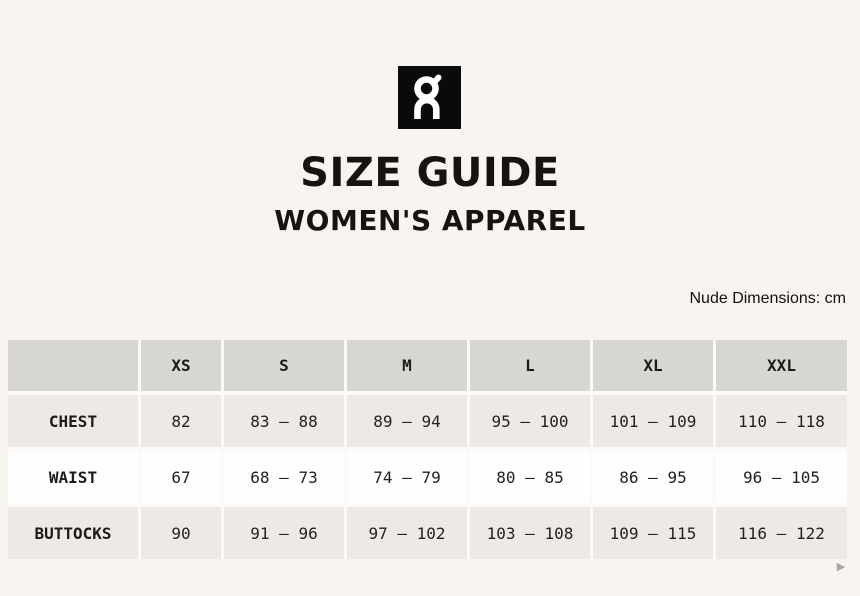  Describe the element at coordinates (181, 477) in the screenshot. I see `waist-xs: 67` at that location.